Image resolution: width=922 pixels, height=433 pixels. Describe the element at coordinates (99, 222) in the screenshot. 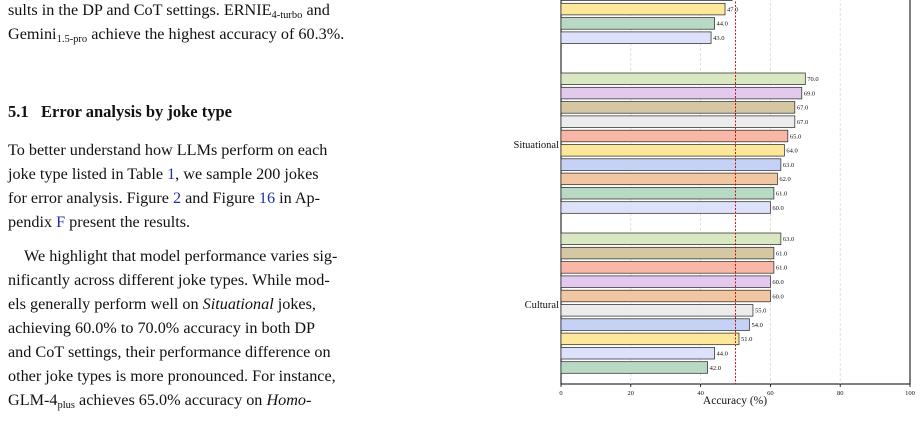

I see `paragraph-line: pendix F present the results.` at that location.